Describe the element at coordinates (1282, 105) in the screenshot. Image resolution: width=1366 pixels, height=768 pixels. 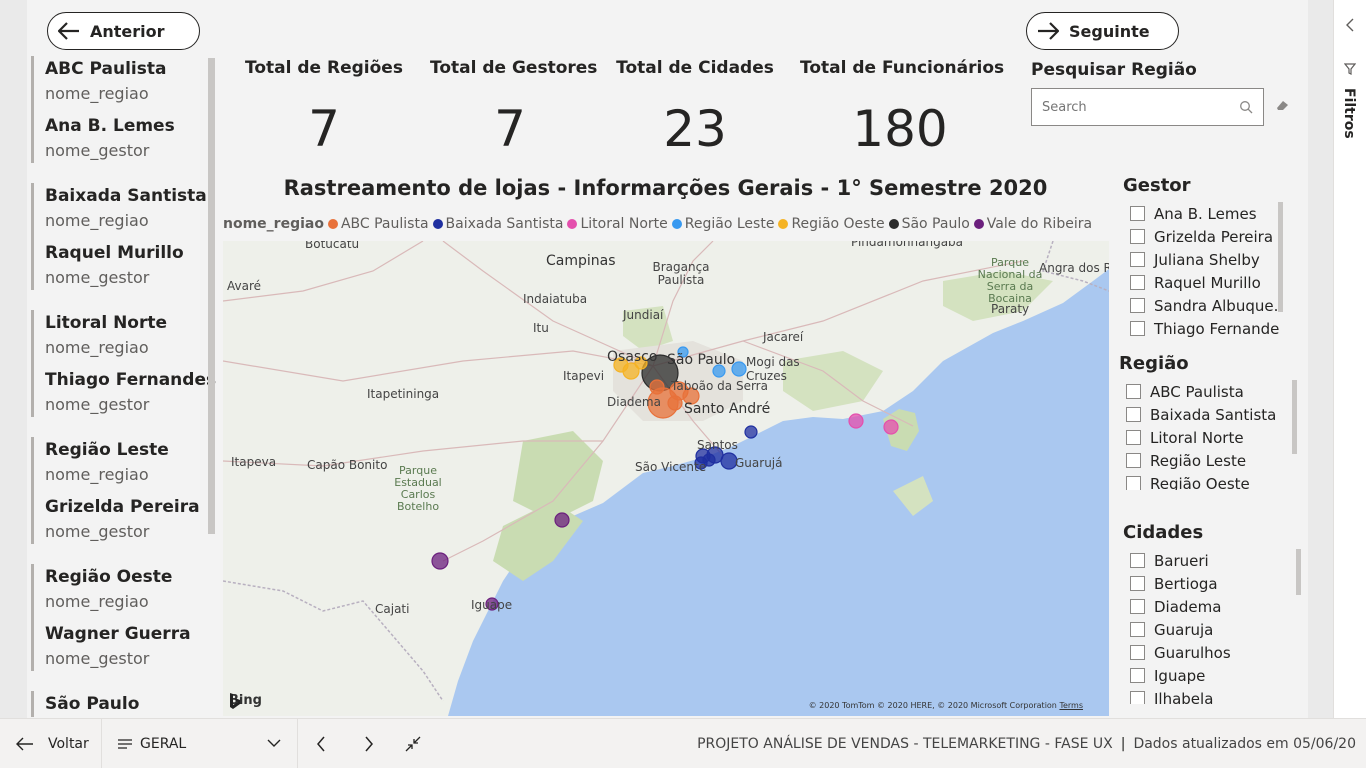
I see `clear-selections-icon` at that location.